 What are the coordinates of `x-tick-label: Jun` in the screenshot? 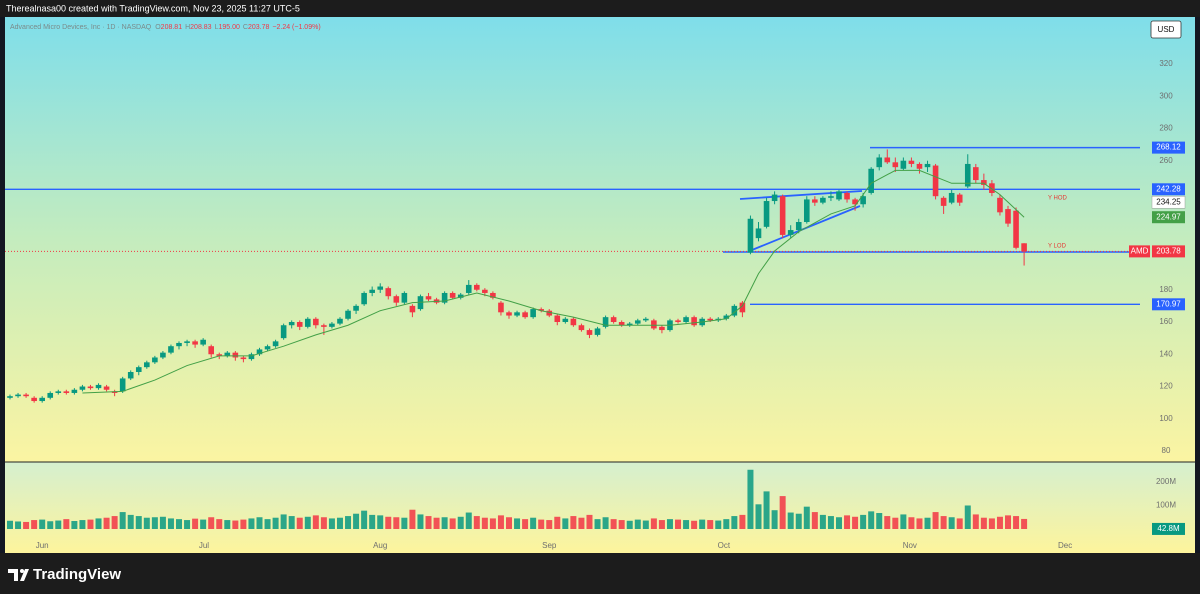 It's located at (42, 545).